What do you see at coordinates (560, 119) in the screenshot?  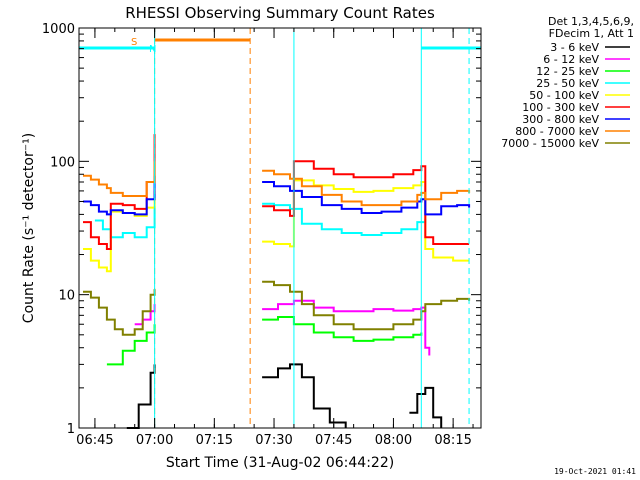 I see `legend-label-6: 300 - 800 keV` at bounding box center [560, 119].